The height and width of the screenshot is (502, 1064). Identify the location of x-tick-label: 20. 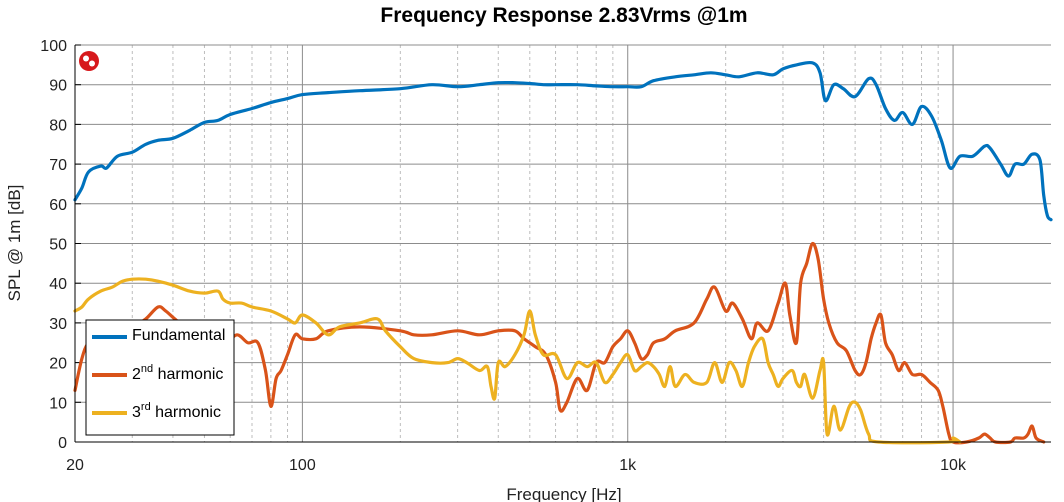
(75, 465).